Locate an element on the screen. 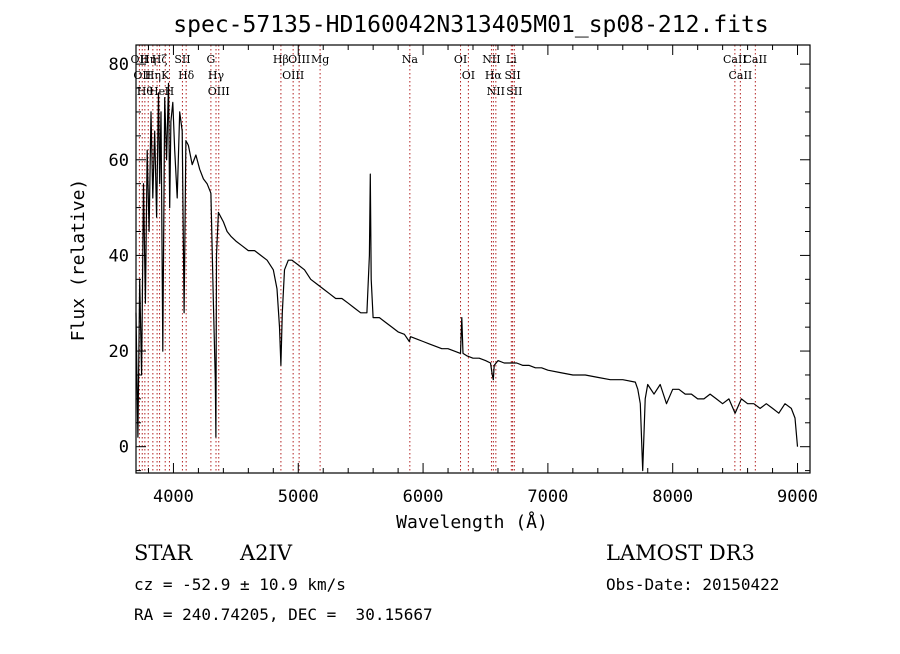 Image resolution: width=900 pixels, height=654 pixels. line-label-22: Hα is located at coordinates (494, 75).